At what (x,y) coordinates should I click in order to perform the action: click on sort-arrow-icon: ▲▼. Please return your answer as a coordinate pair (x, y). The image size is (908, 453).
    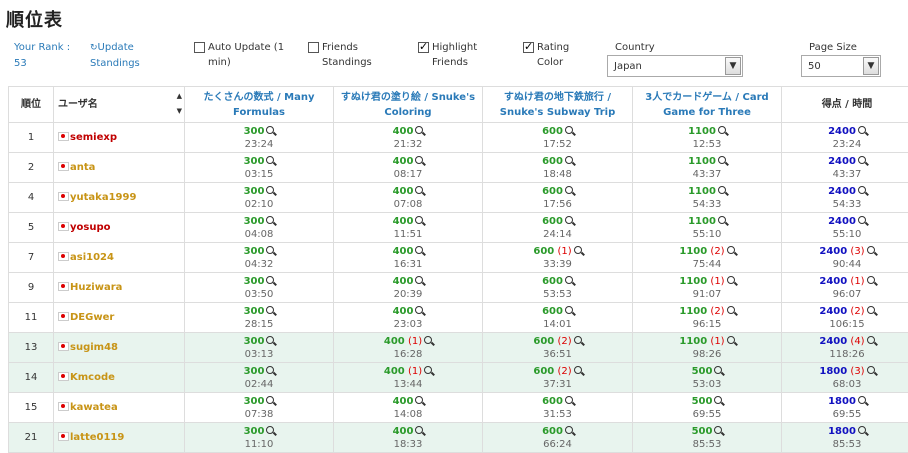
    Looking at the image, I should click on (179, 104).